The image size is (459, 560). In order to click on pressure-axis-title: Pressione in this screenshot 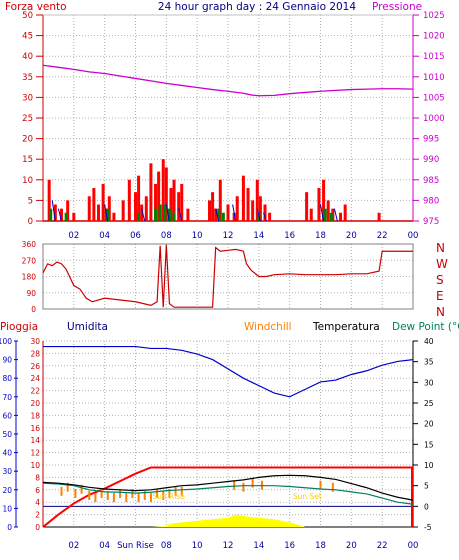, I will do `click(397, 7)`.